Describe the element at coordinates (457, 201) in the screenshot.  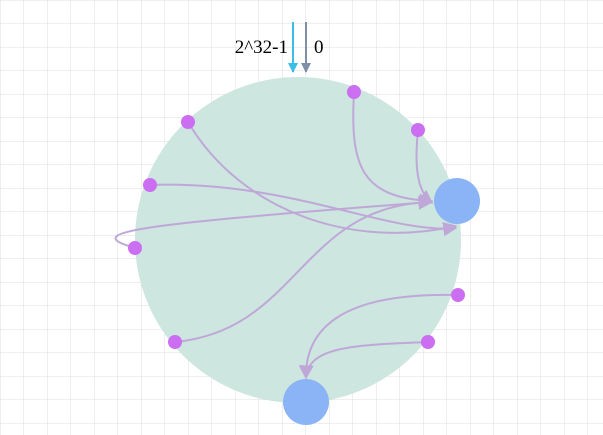
I see `server-node-right` at that location.